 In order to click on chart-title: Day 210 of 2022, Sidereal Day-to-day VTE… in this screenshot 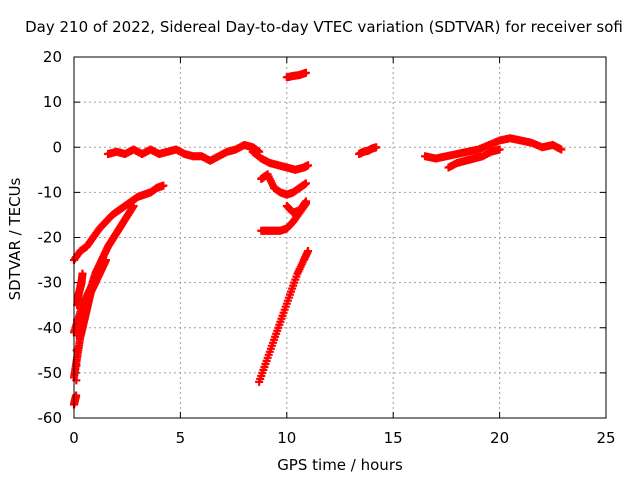, I will do `click(324, 27)`.